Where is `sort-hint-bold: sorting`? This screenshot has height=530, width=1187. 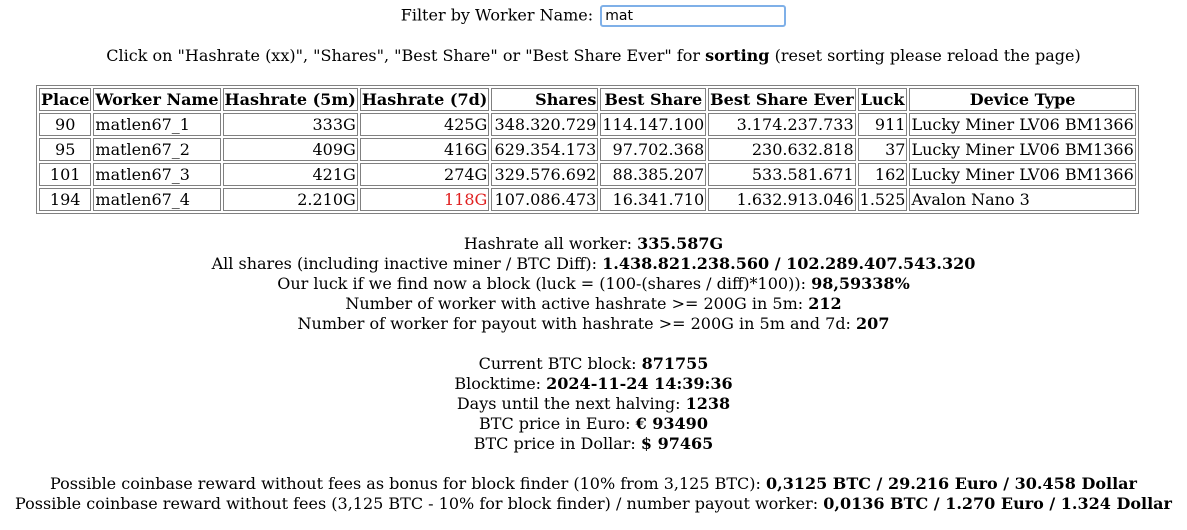 sort-hint-bold: sorting is located at coordinates (737, 55).